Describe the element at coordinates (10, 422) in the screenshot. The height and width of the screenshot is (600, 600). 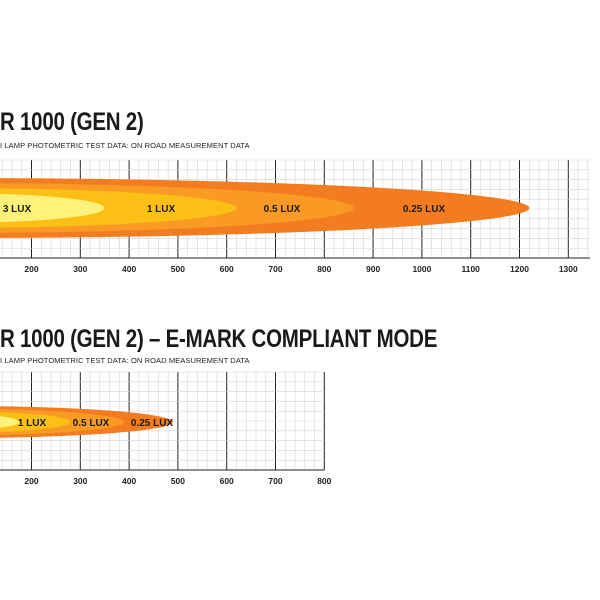
I see `beam-core` at that location.